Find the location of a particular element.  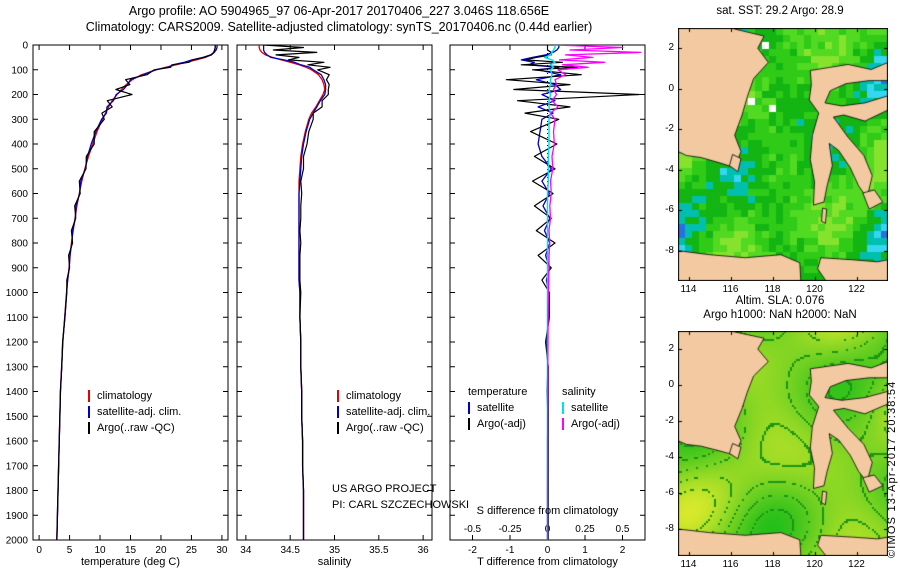

svg-text: 400 is located at coordinates (19, 145).